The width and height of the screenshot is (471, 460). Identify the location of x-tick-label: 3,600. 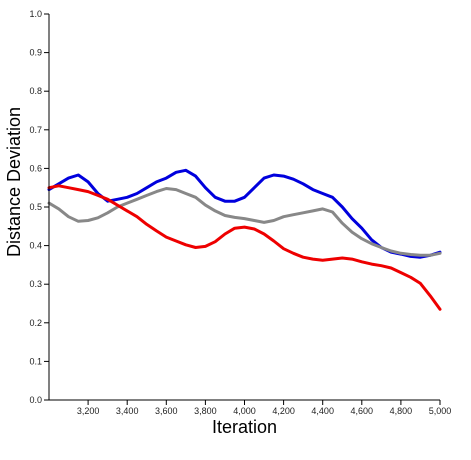
(166, 411).